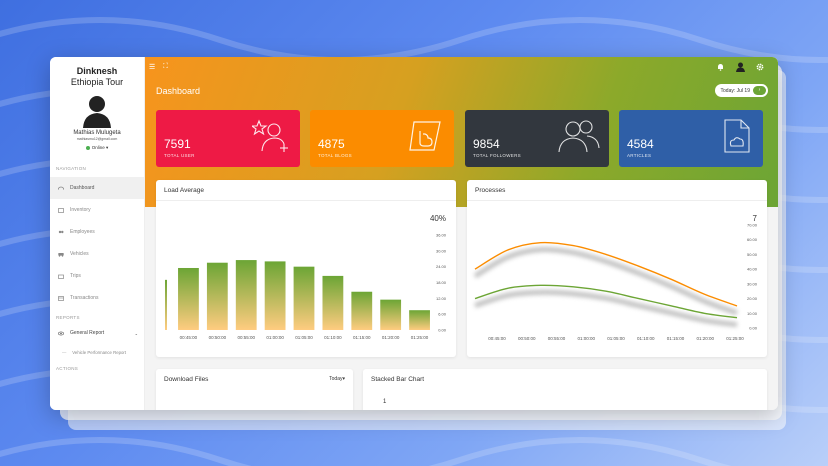  What do you see at coordinates (382, 138) in the screenshot?
I see `stat-card-total-blogs: 4875 TOTAL BLOGS` at bounding box center [382, 138].